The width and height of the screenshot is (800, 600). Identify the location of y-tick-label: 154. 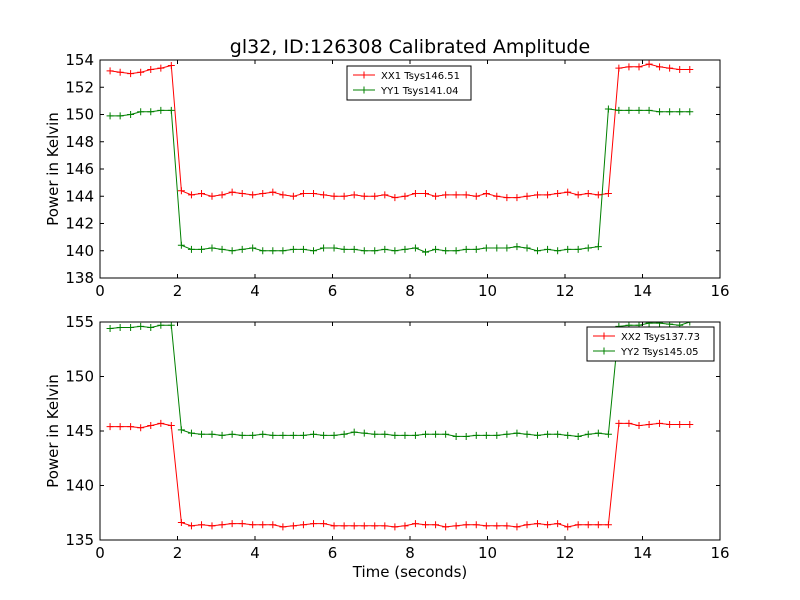
(79, 60).